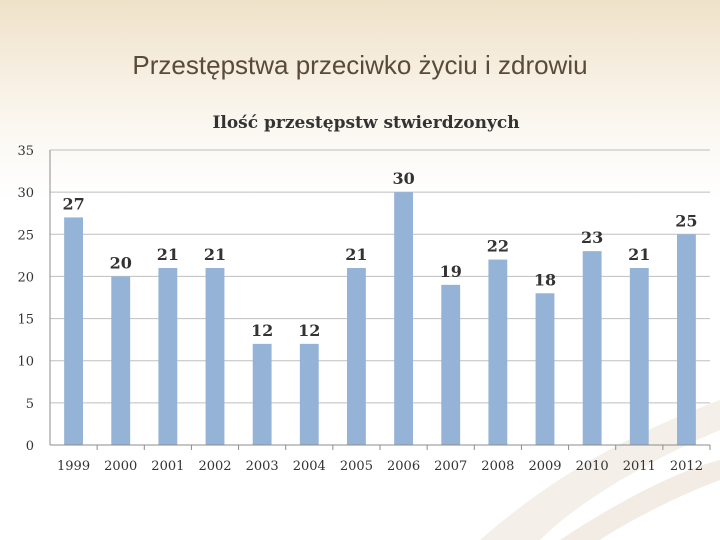 Image resolution: width=720 pixels, height=540 pixels. I want to click on bar-2000, so click(121, 360).